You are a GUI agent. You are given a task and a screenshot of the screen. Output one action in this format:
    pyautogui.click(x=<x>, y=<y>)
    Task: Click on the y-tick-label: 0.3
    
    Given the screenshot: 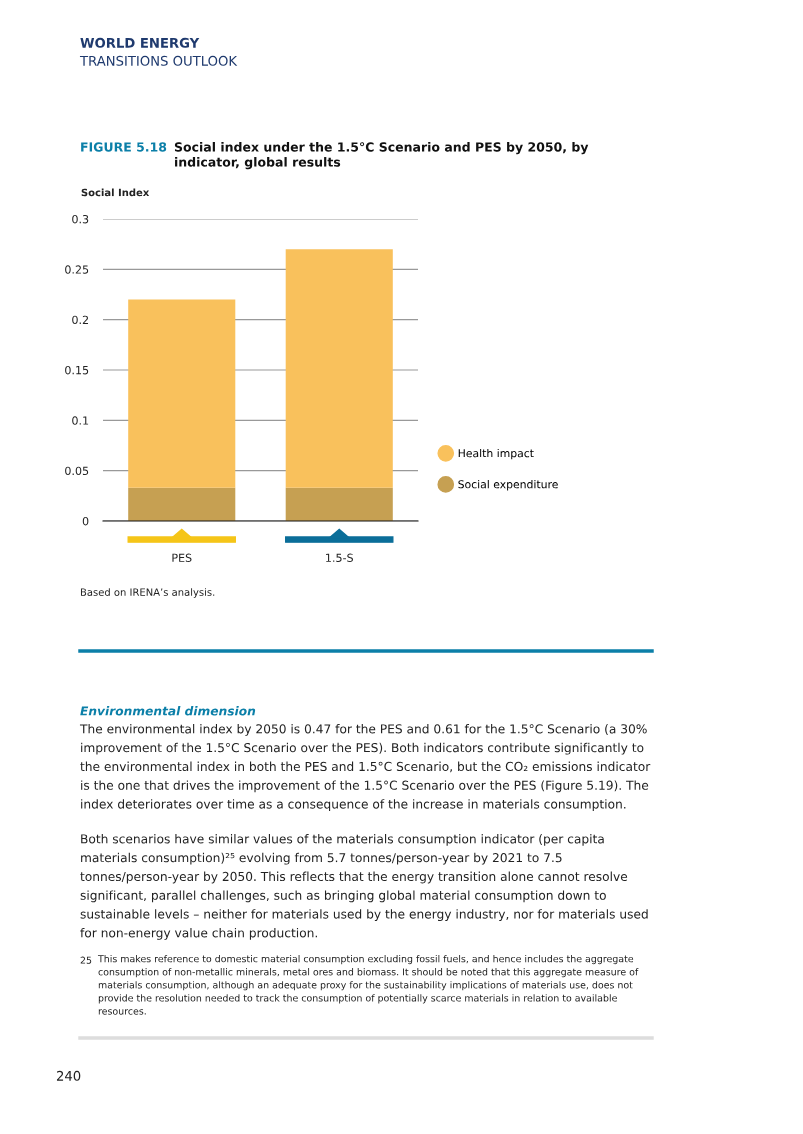 What is the action you would take?
    pyautogui.click(x=80, y=219)
    